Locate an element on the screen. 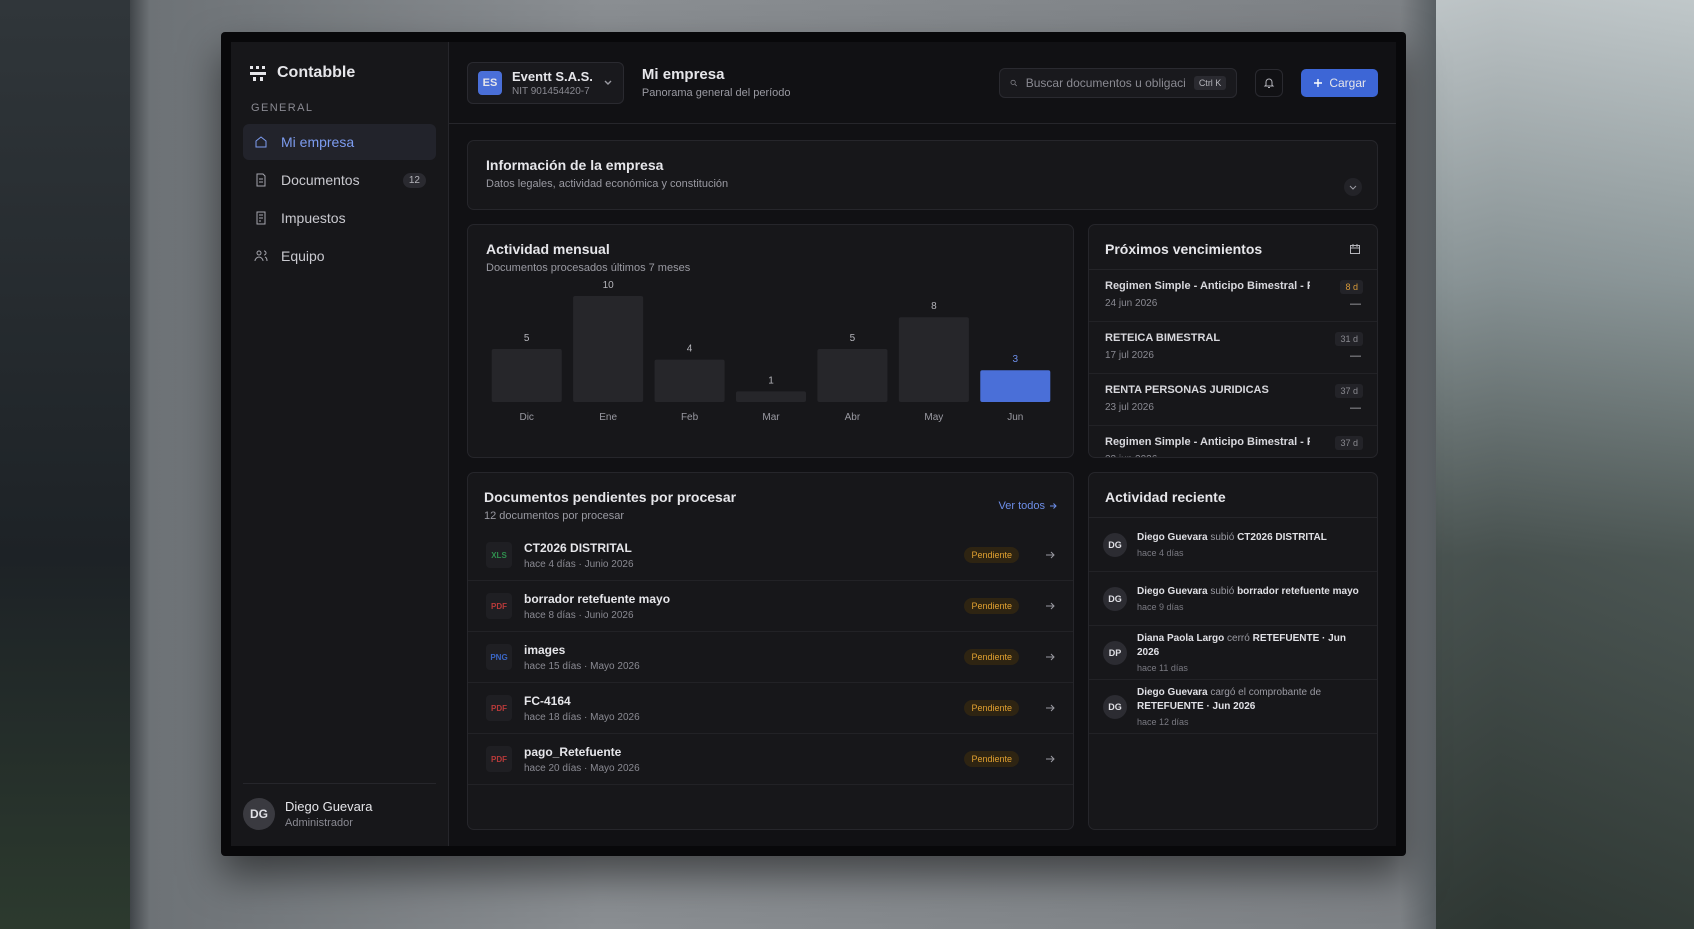 This screenshot has height=929, width=1694. card-title: Documentos pendientes por procesar is located at coordinates (610, 497).